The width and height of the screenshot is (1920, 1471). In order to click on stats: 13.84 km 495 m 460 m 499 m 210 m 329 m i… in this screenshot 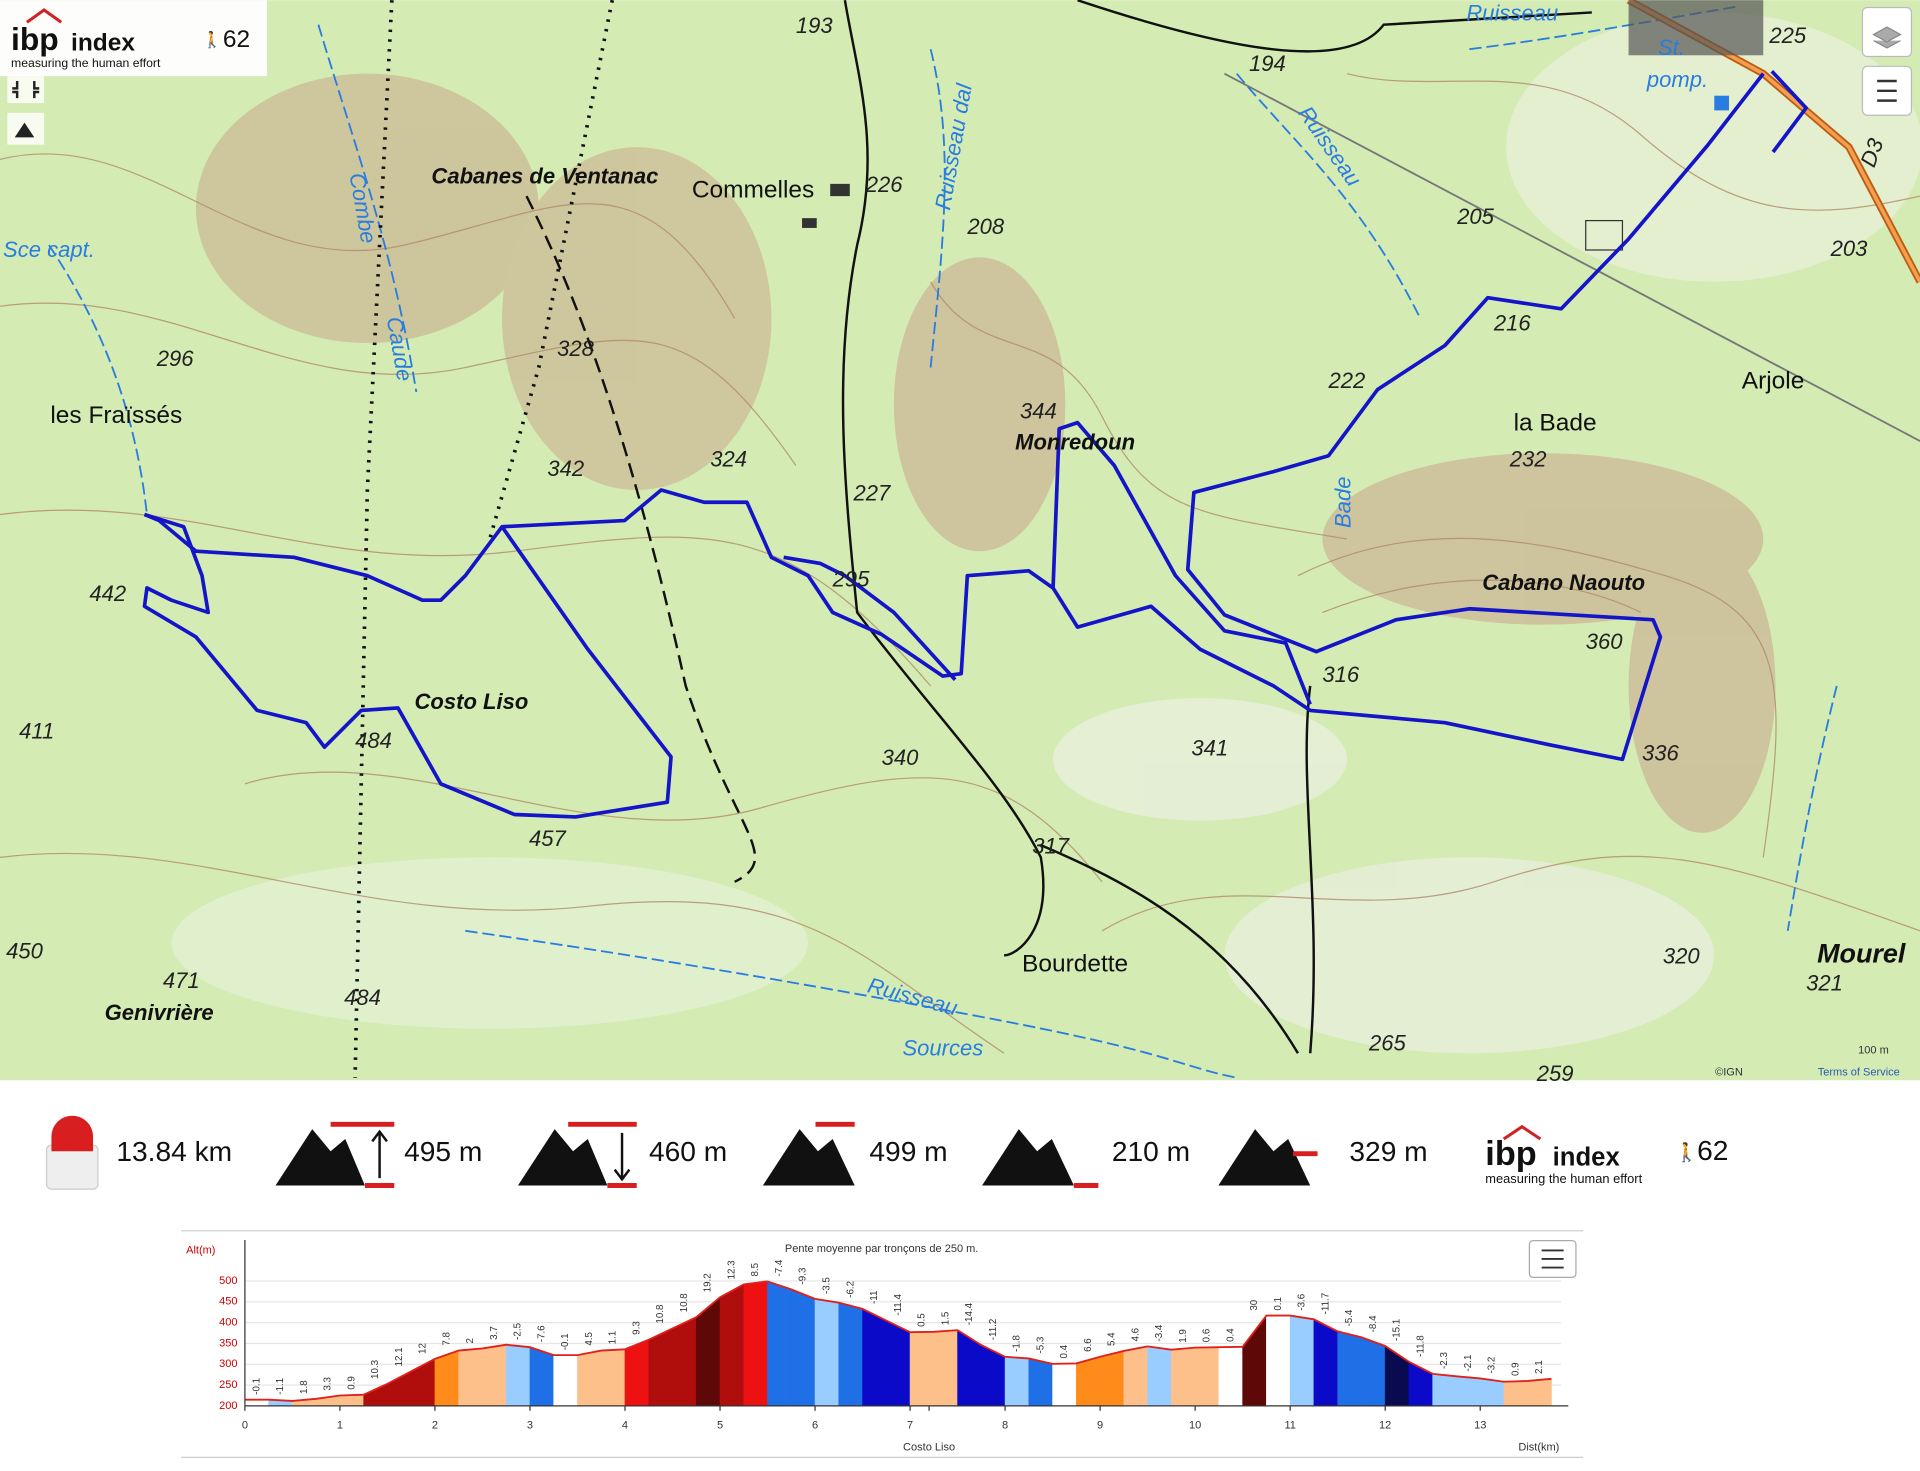, I will do `click(886, 1152)`.